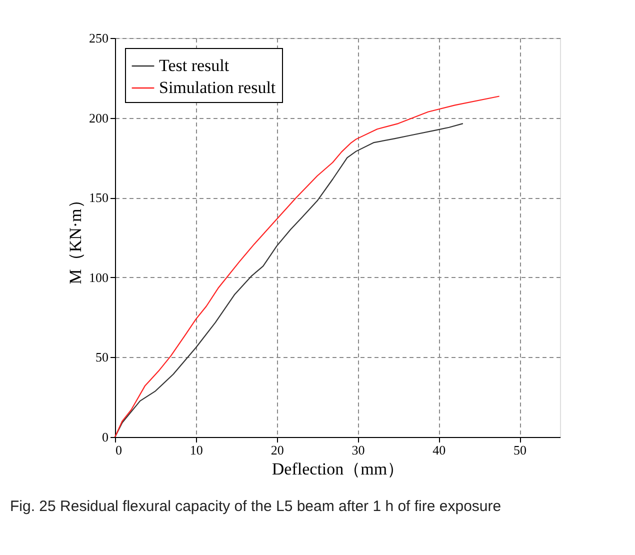  I want to click on caption: Fig. 25 Residual flexural capacity of the L5 beam after 1 h of fire exposure, so click(256, 506).